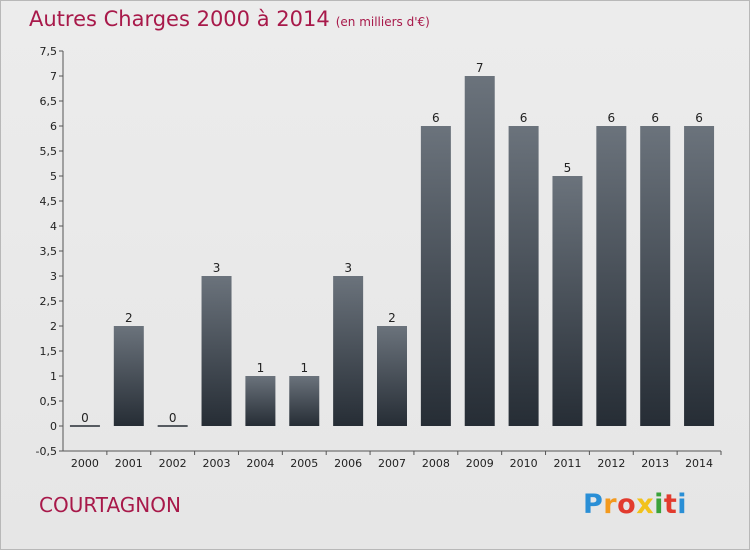 Image resolution: width=750 pixels, height=551 pixels. I want to click on y-tick-label: 4, so click(53, 226).